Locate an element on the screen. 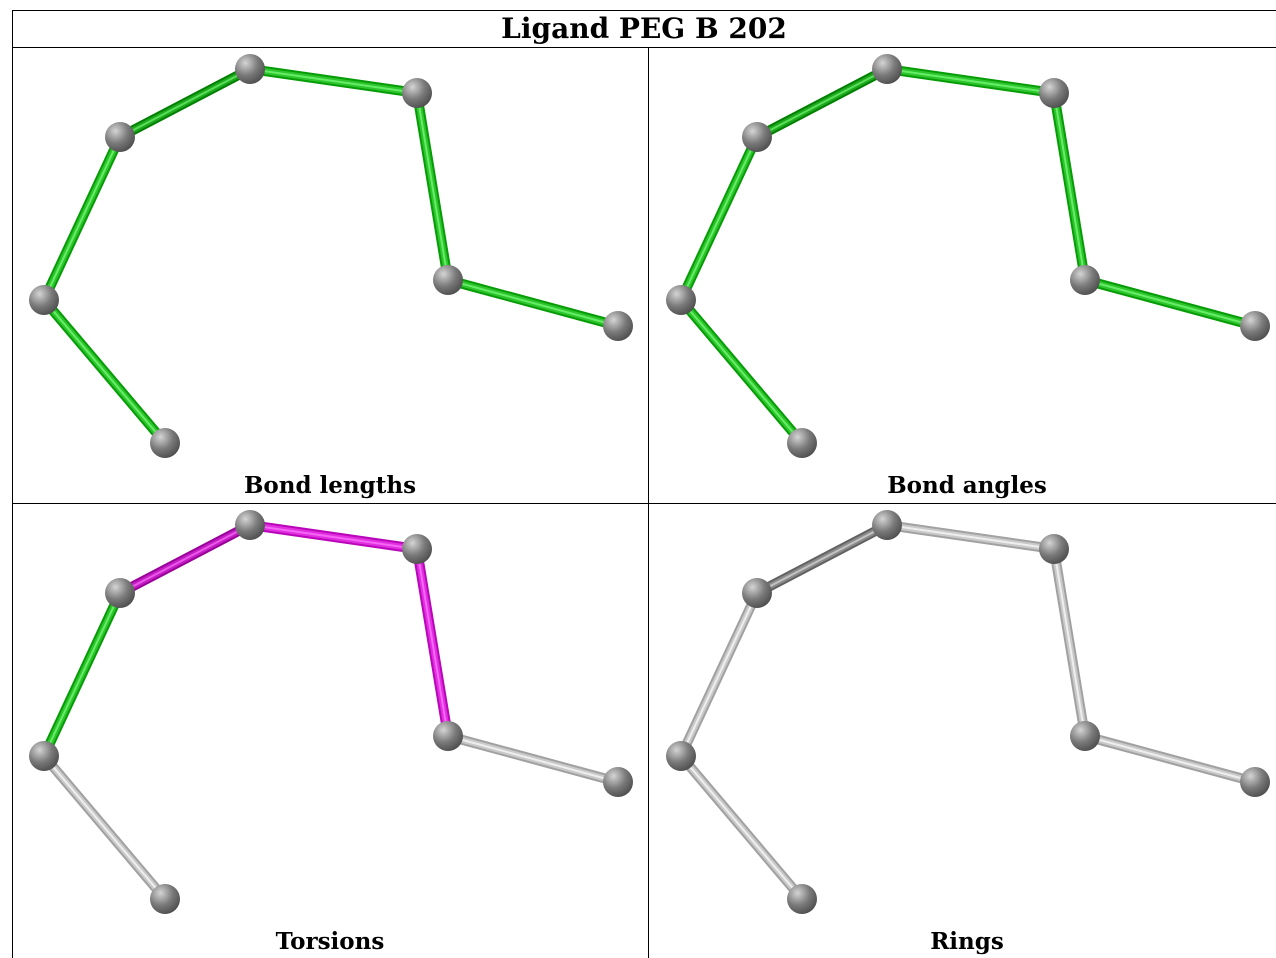  title-divider is located at coordinates (644, 47).